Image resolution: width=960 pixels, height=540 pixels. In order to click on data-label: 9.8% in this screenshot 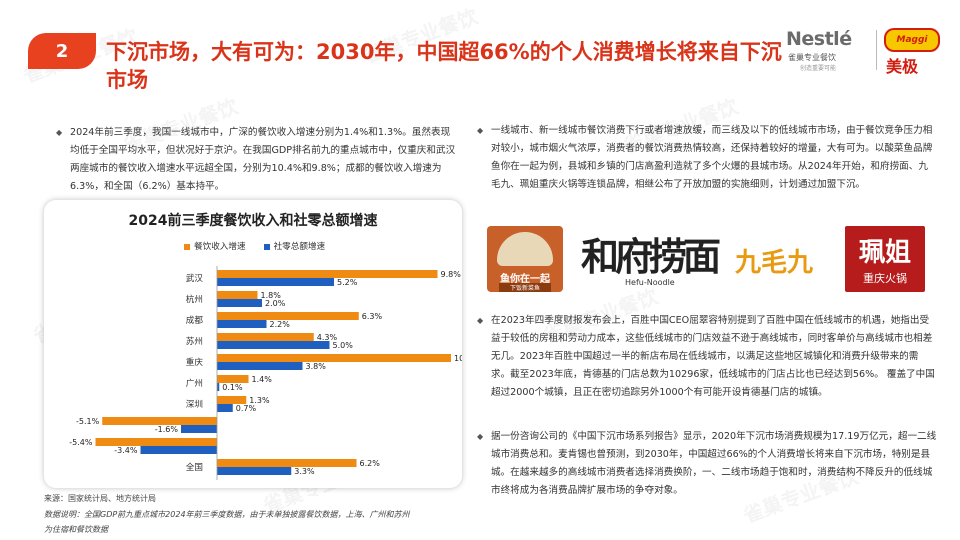, I will do `click(451, 274)`.